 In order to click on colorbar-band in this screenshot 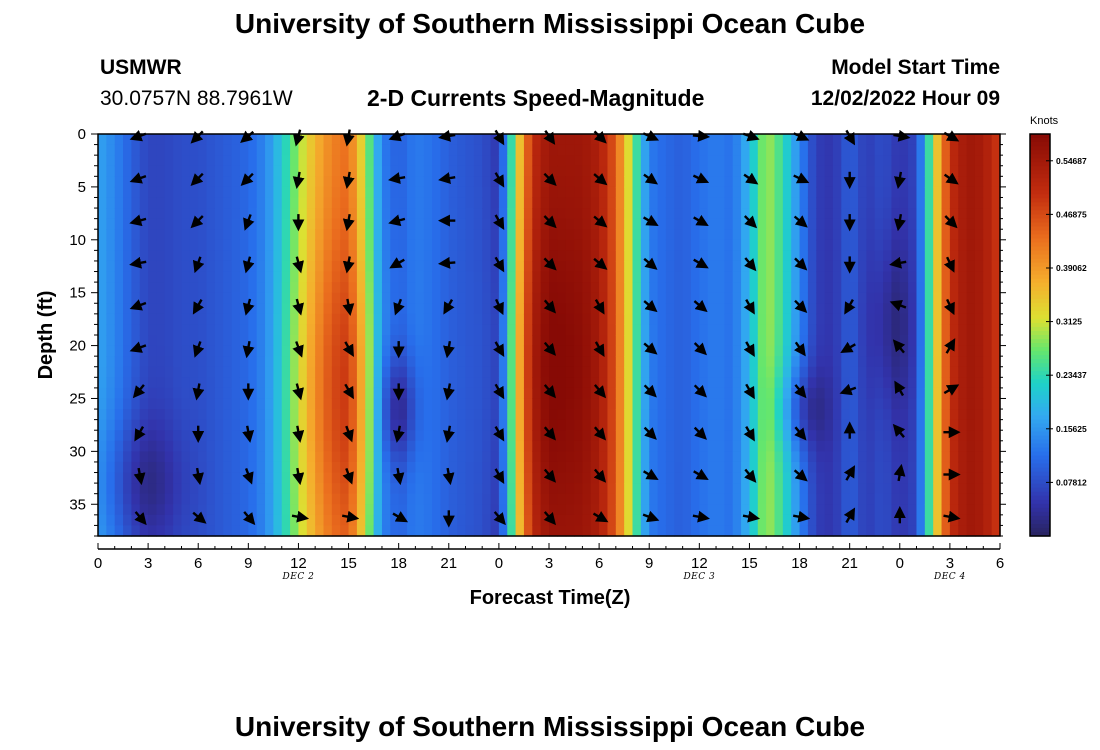, I will do `click(1040, 265)`.